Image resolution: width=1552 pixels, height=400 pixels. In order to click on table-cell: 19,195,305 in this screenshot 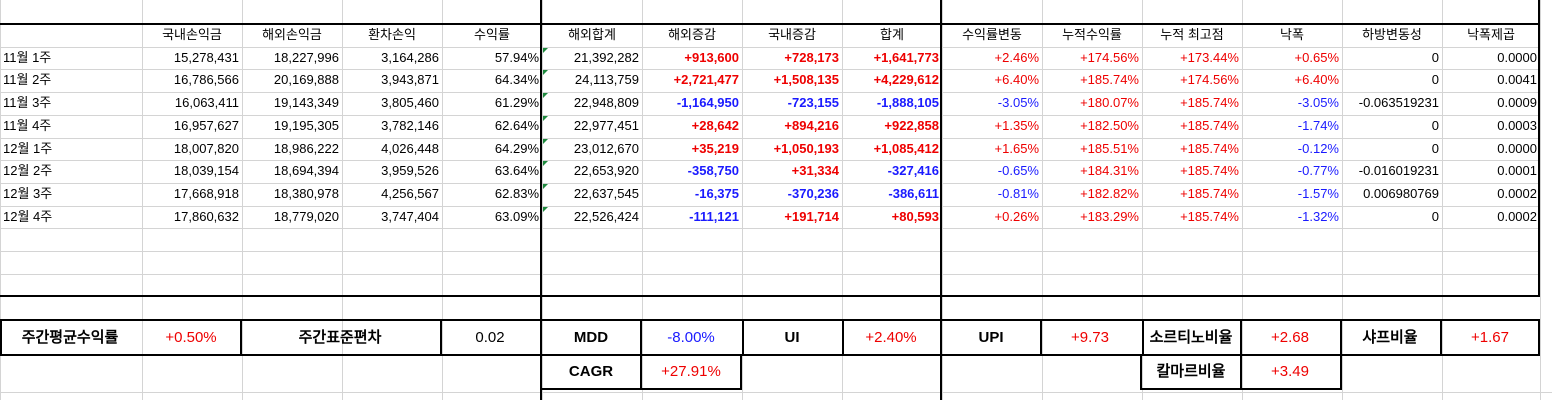, I will do `click(306, 125)`.